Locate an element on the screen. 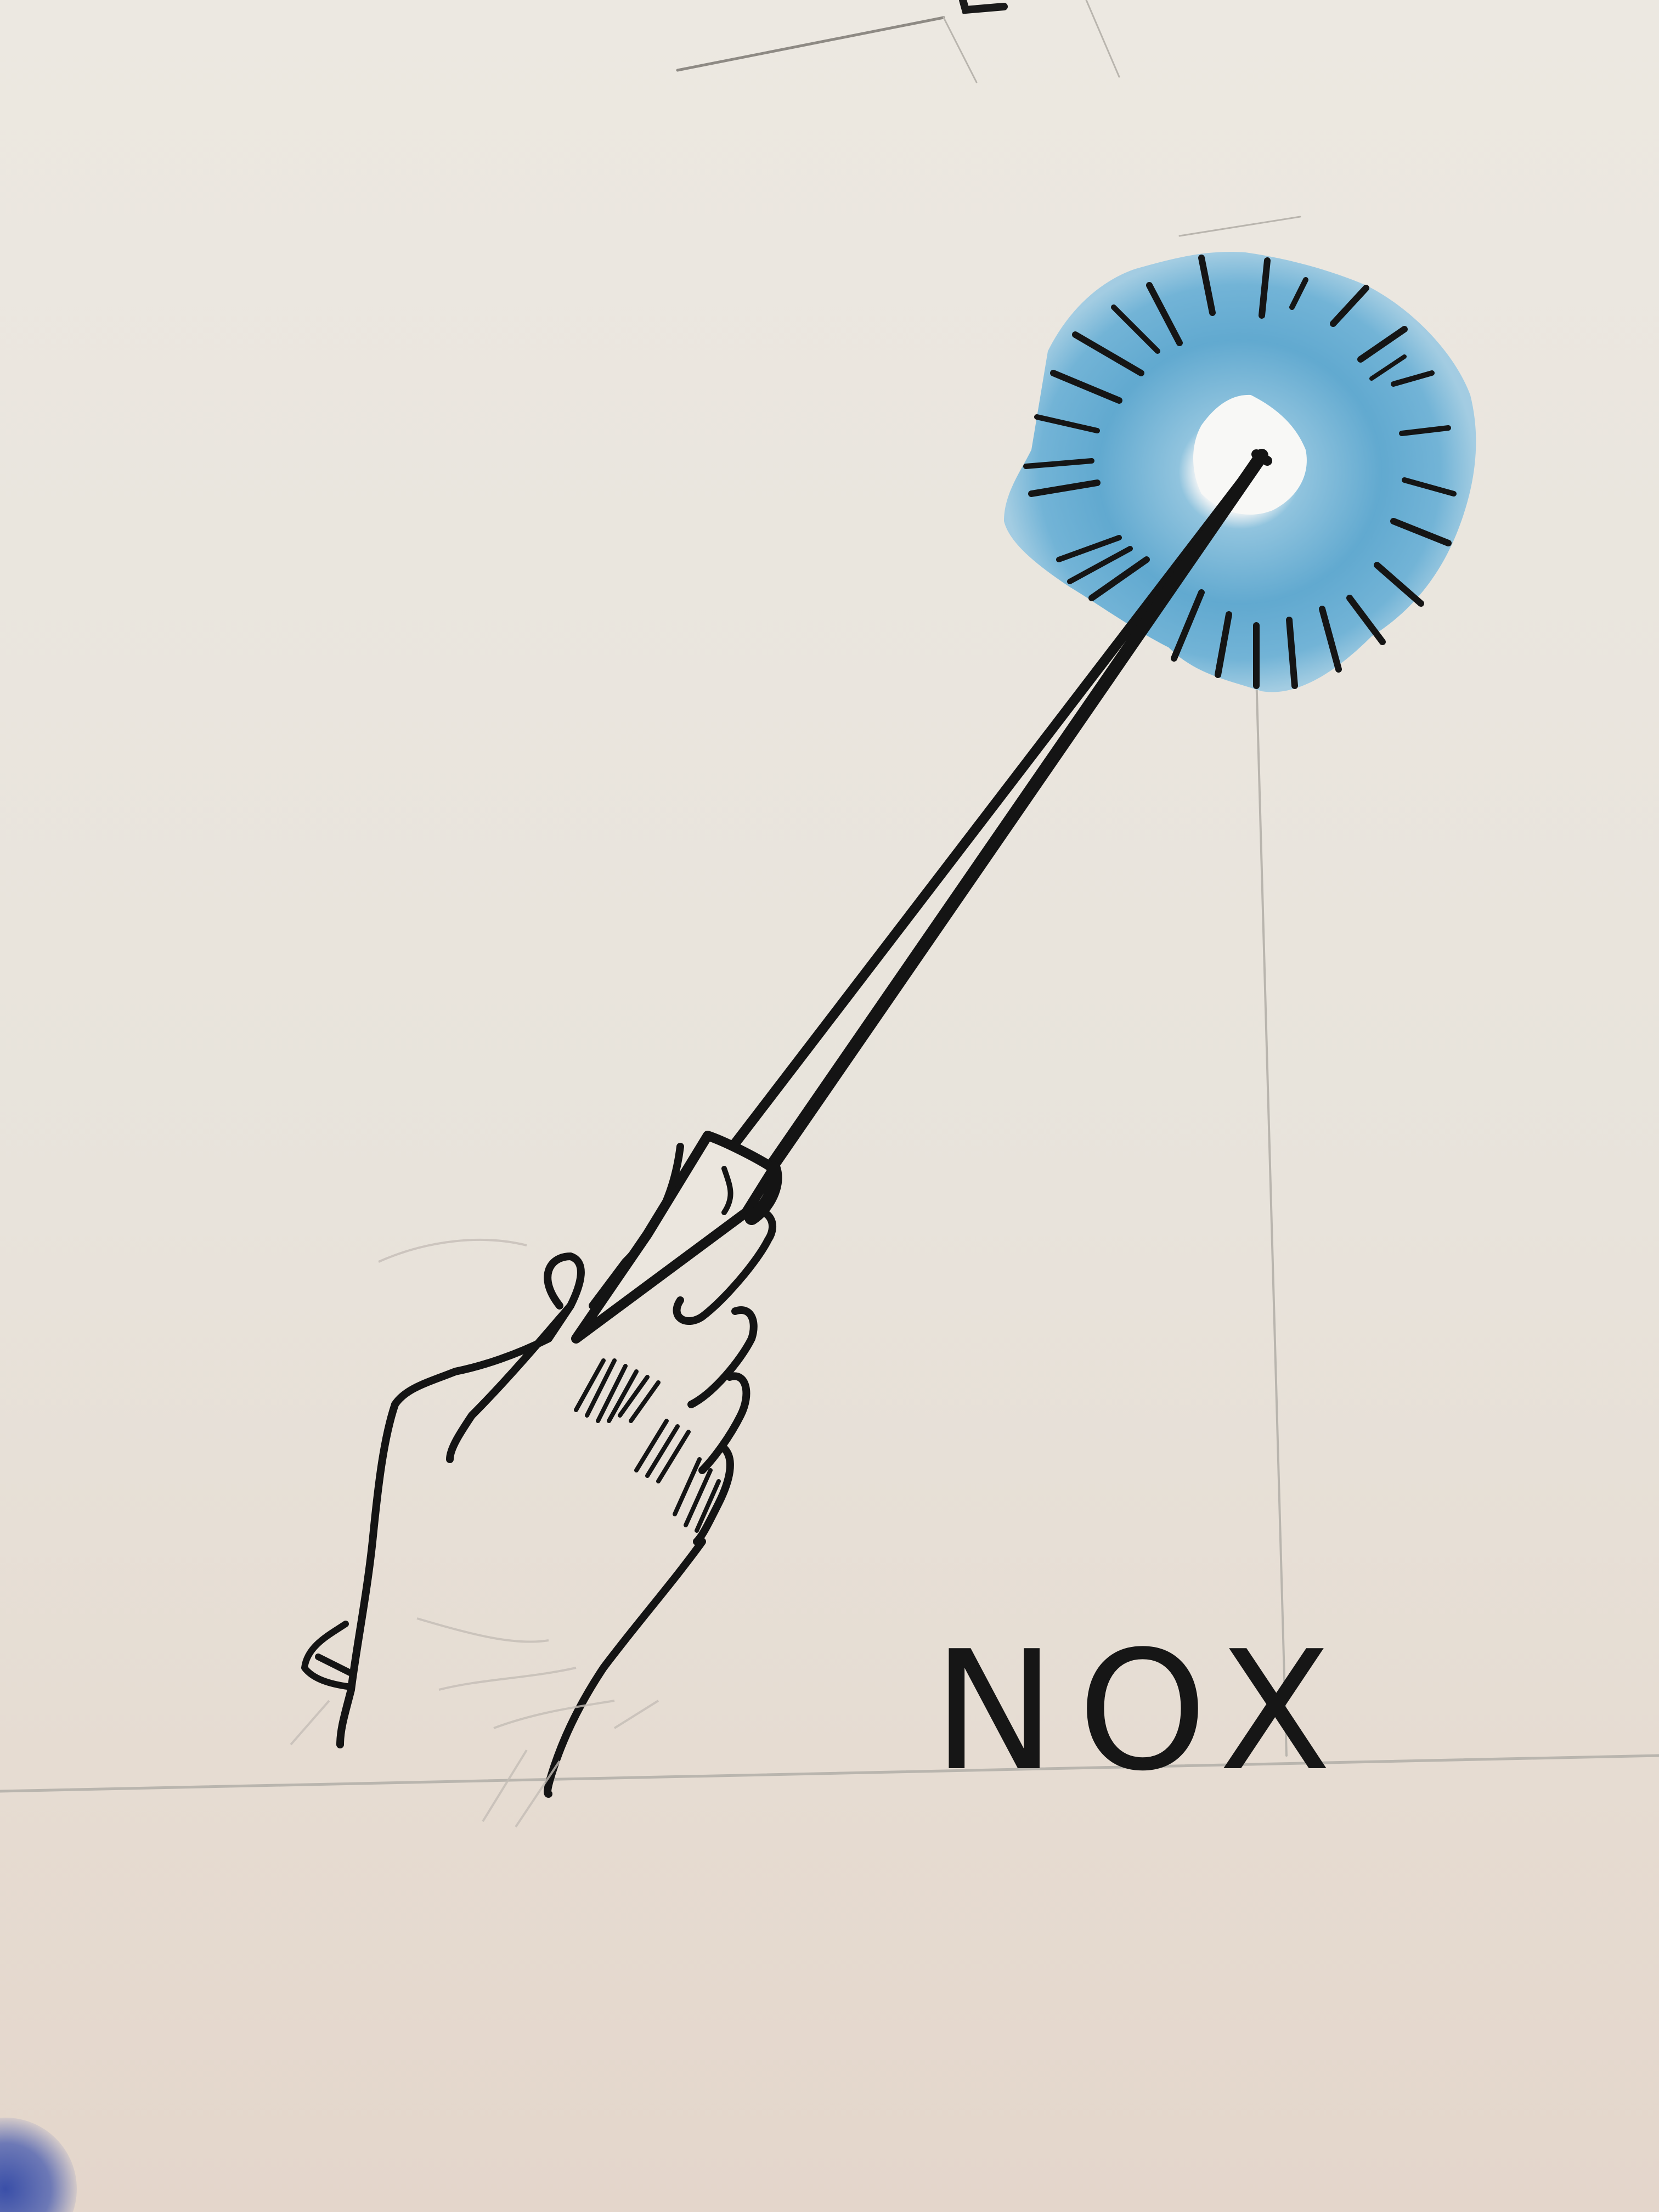 The image size is (1659, 2212). wand-light-burst-icon is located at coordinates (1240, 472).